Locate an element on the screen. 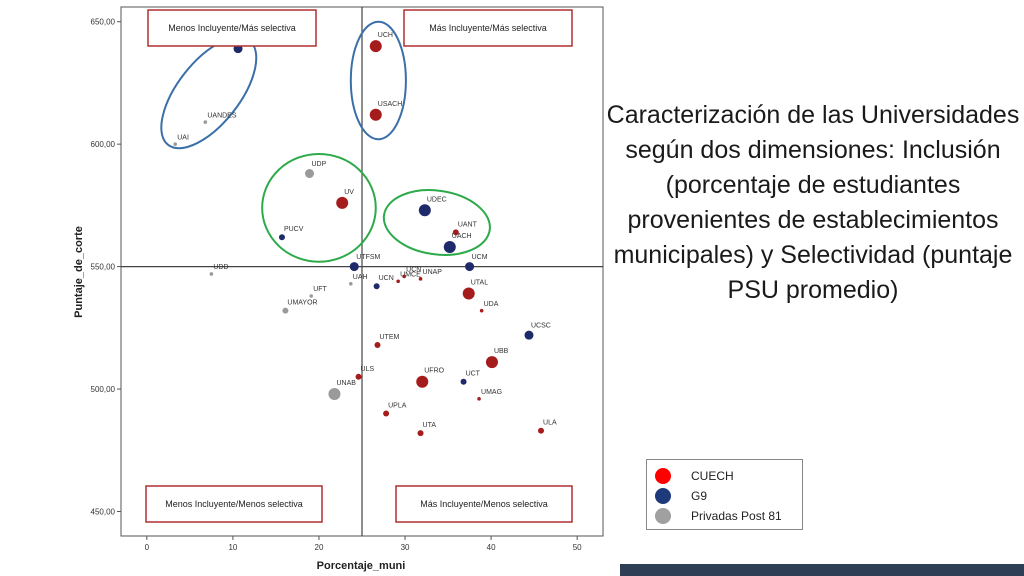  point-label: UDD is located at coordinates (220, 267).